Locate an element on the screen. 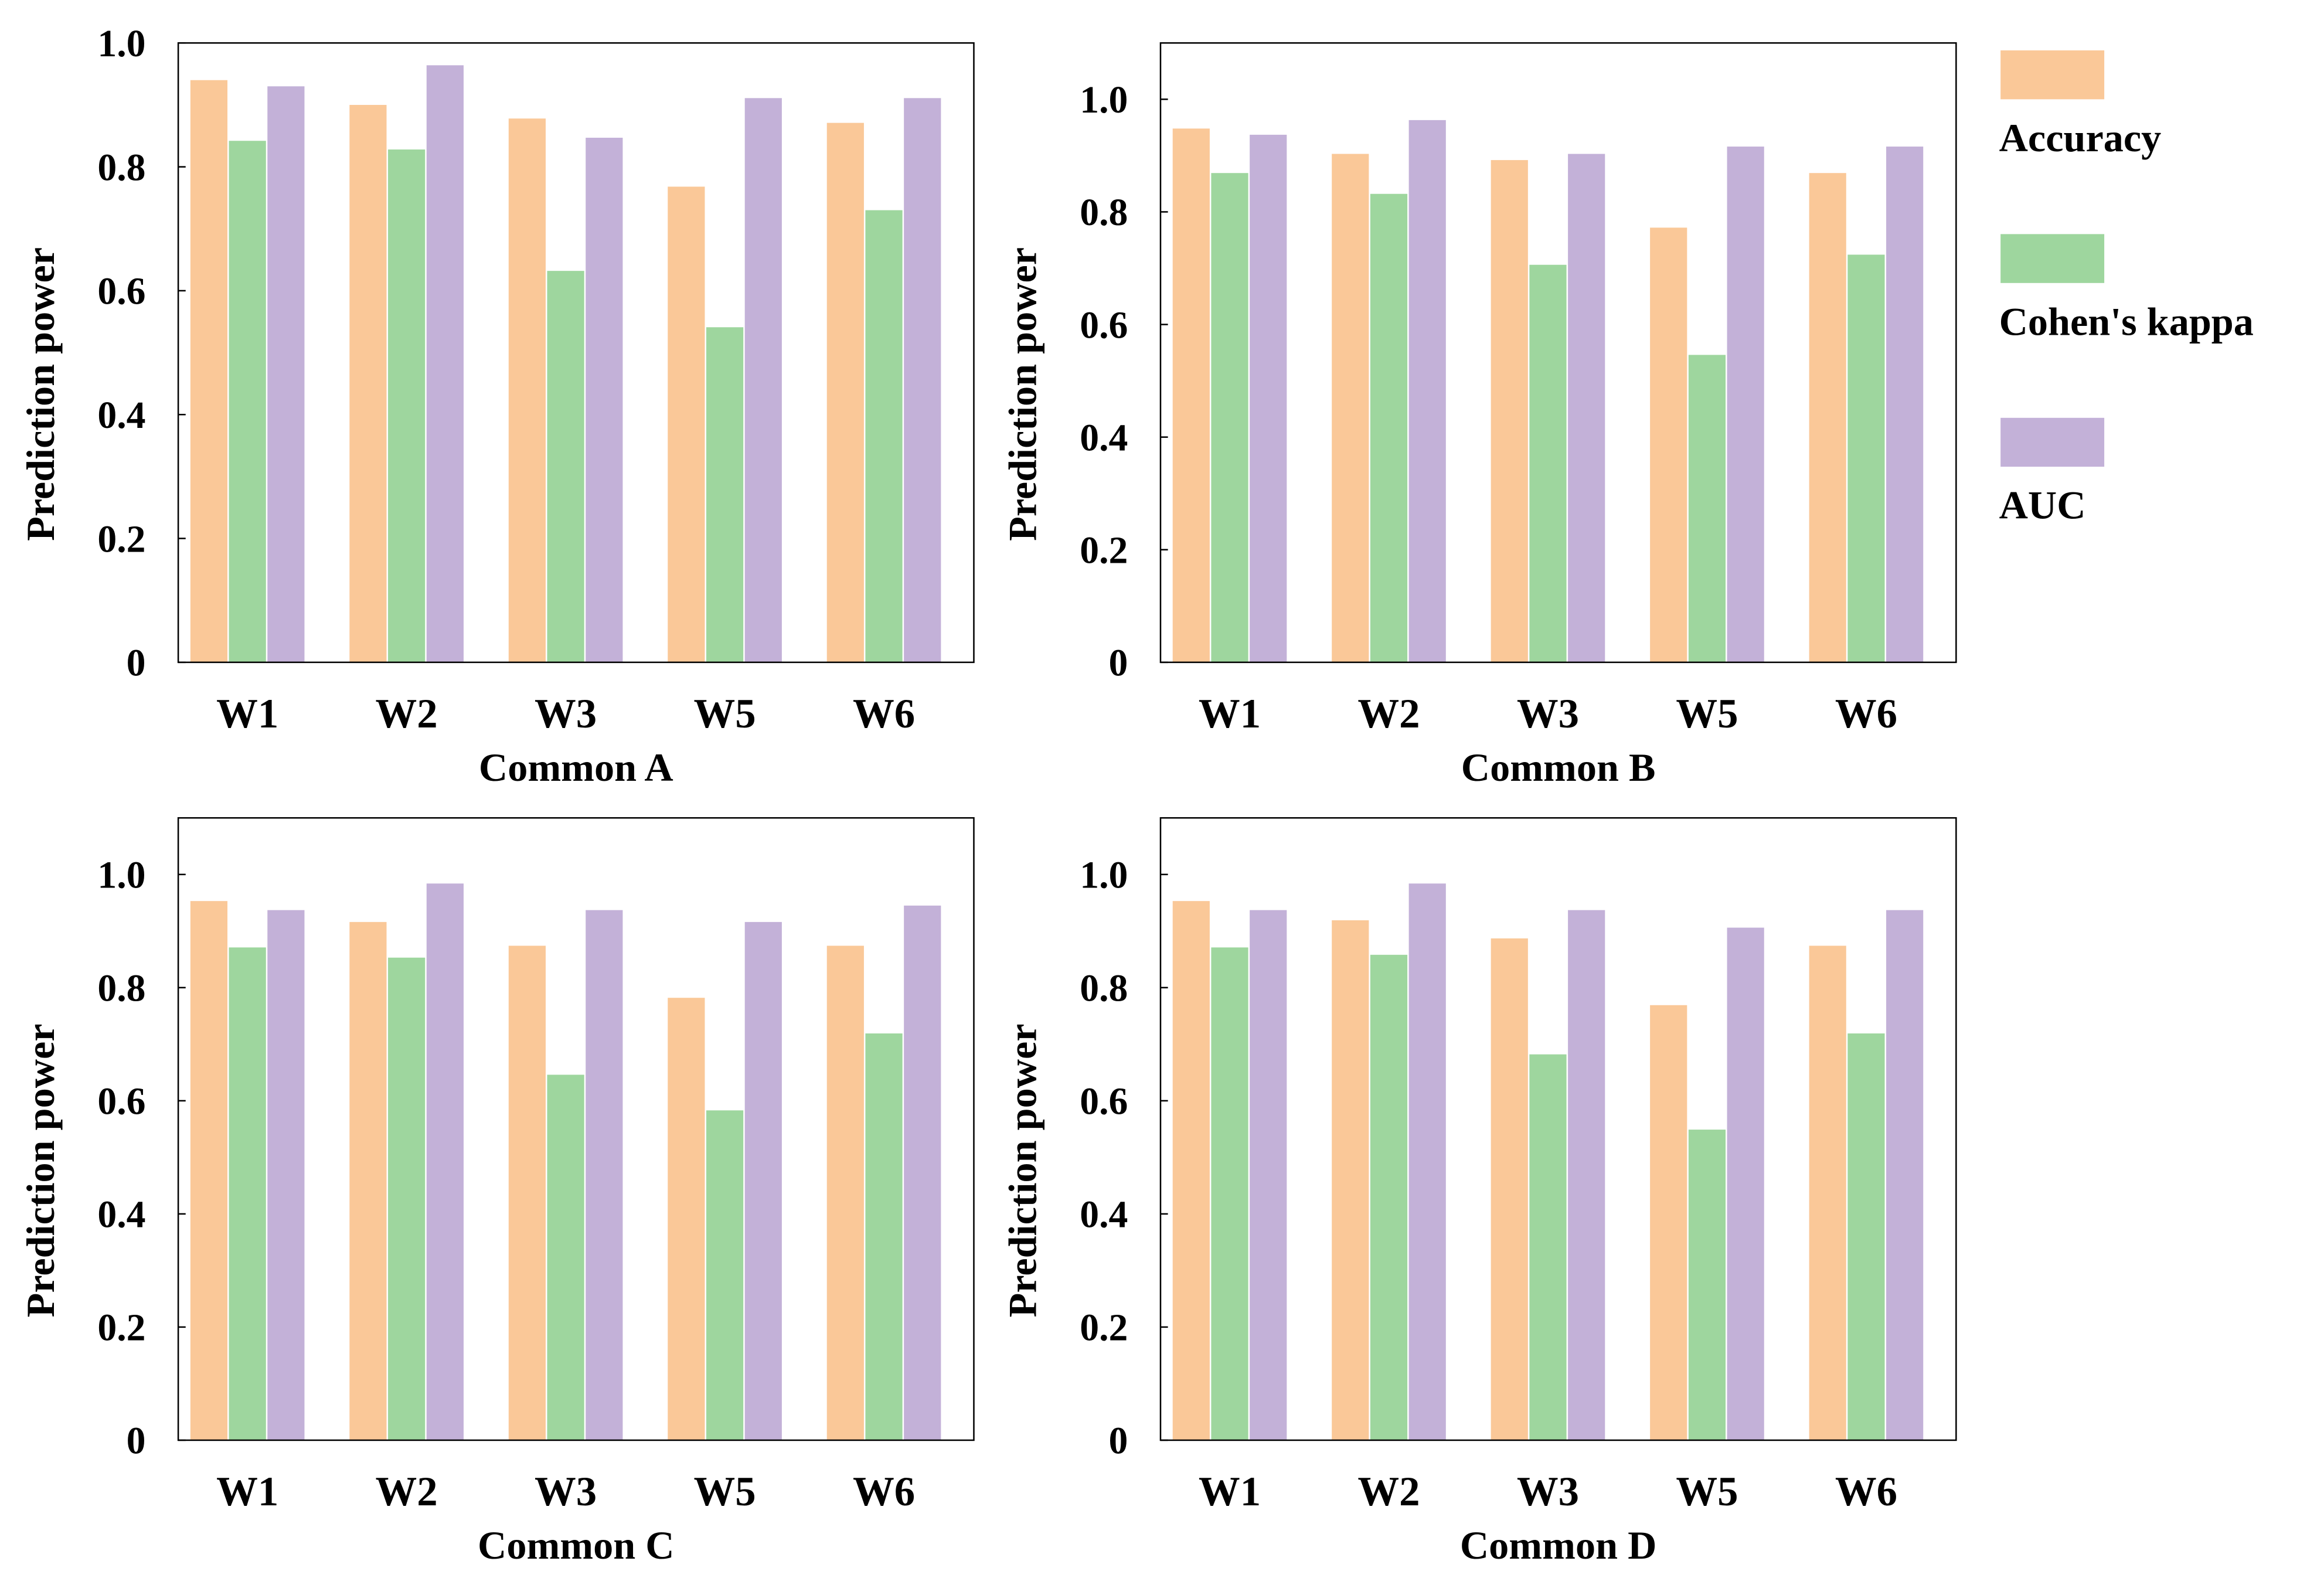 The width and height of the screenshot is (2324, 1578). legend: Accuracy Cohen's kappa AUC is located at coordinates (2126, 289).